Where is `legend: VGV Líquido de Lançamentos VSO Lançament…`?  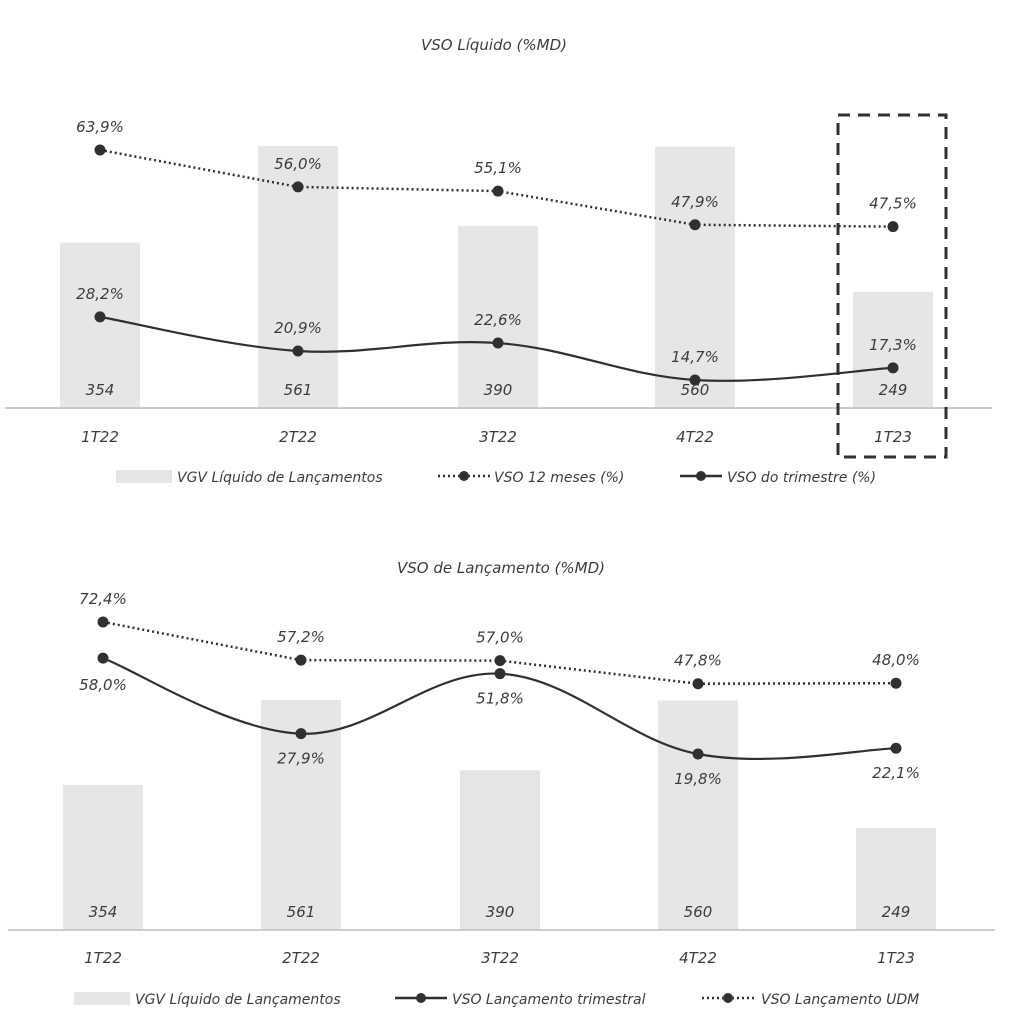
legend: VGV Líquido de Lançamentos VSO Lançament… is located at coordinates (496, 1000).